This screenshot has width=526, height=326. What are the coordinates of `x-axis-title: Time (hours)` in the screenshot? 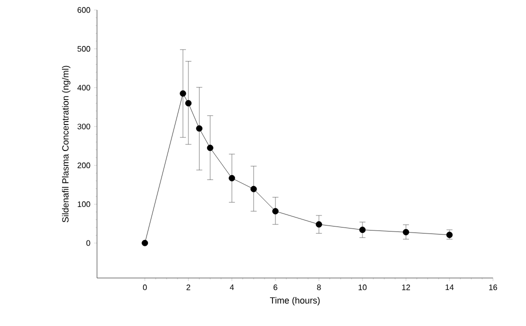 It's located at (295, 301).